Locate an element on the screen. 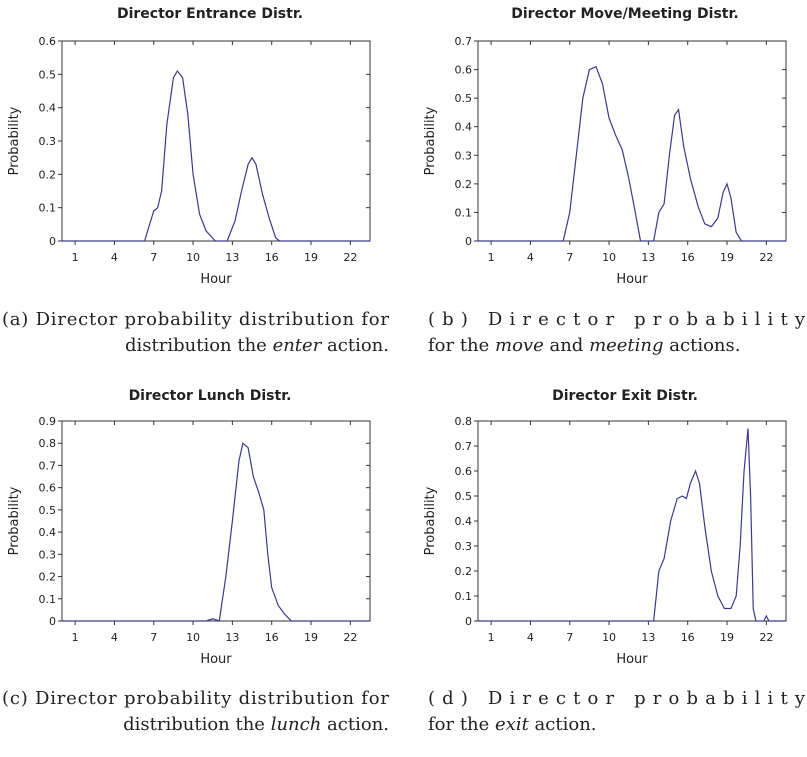 Image resolution: width=807 pixels, height=757 pixels. caption-text: actions. is located at coordinates (702, 345).